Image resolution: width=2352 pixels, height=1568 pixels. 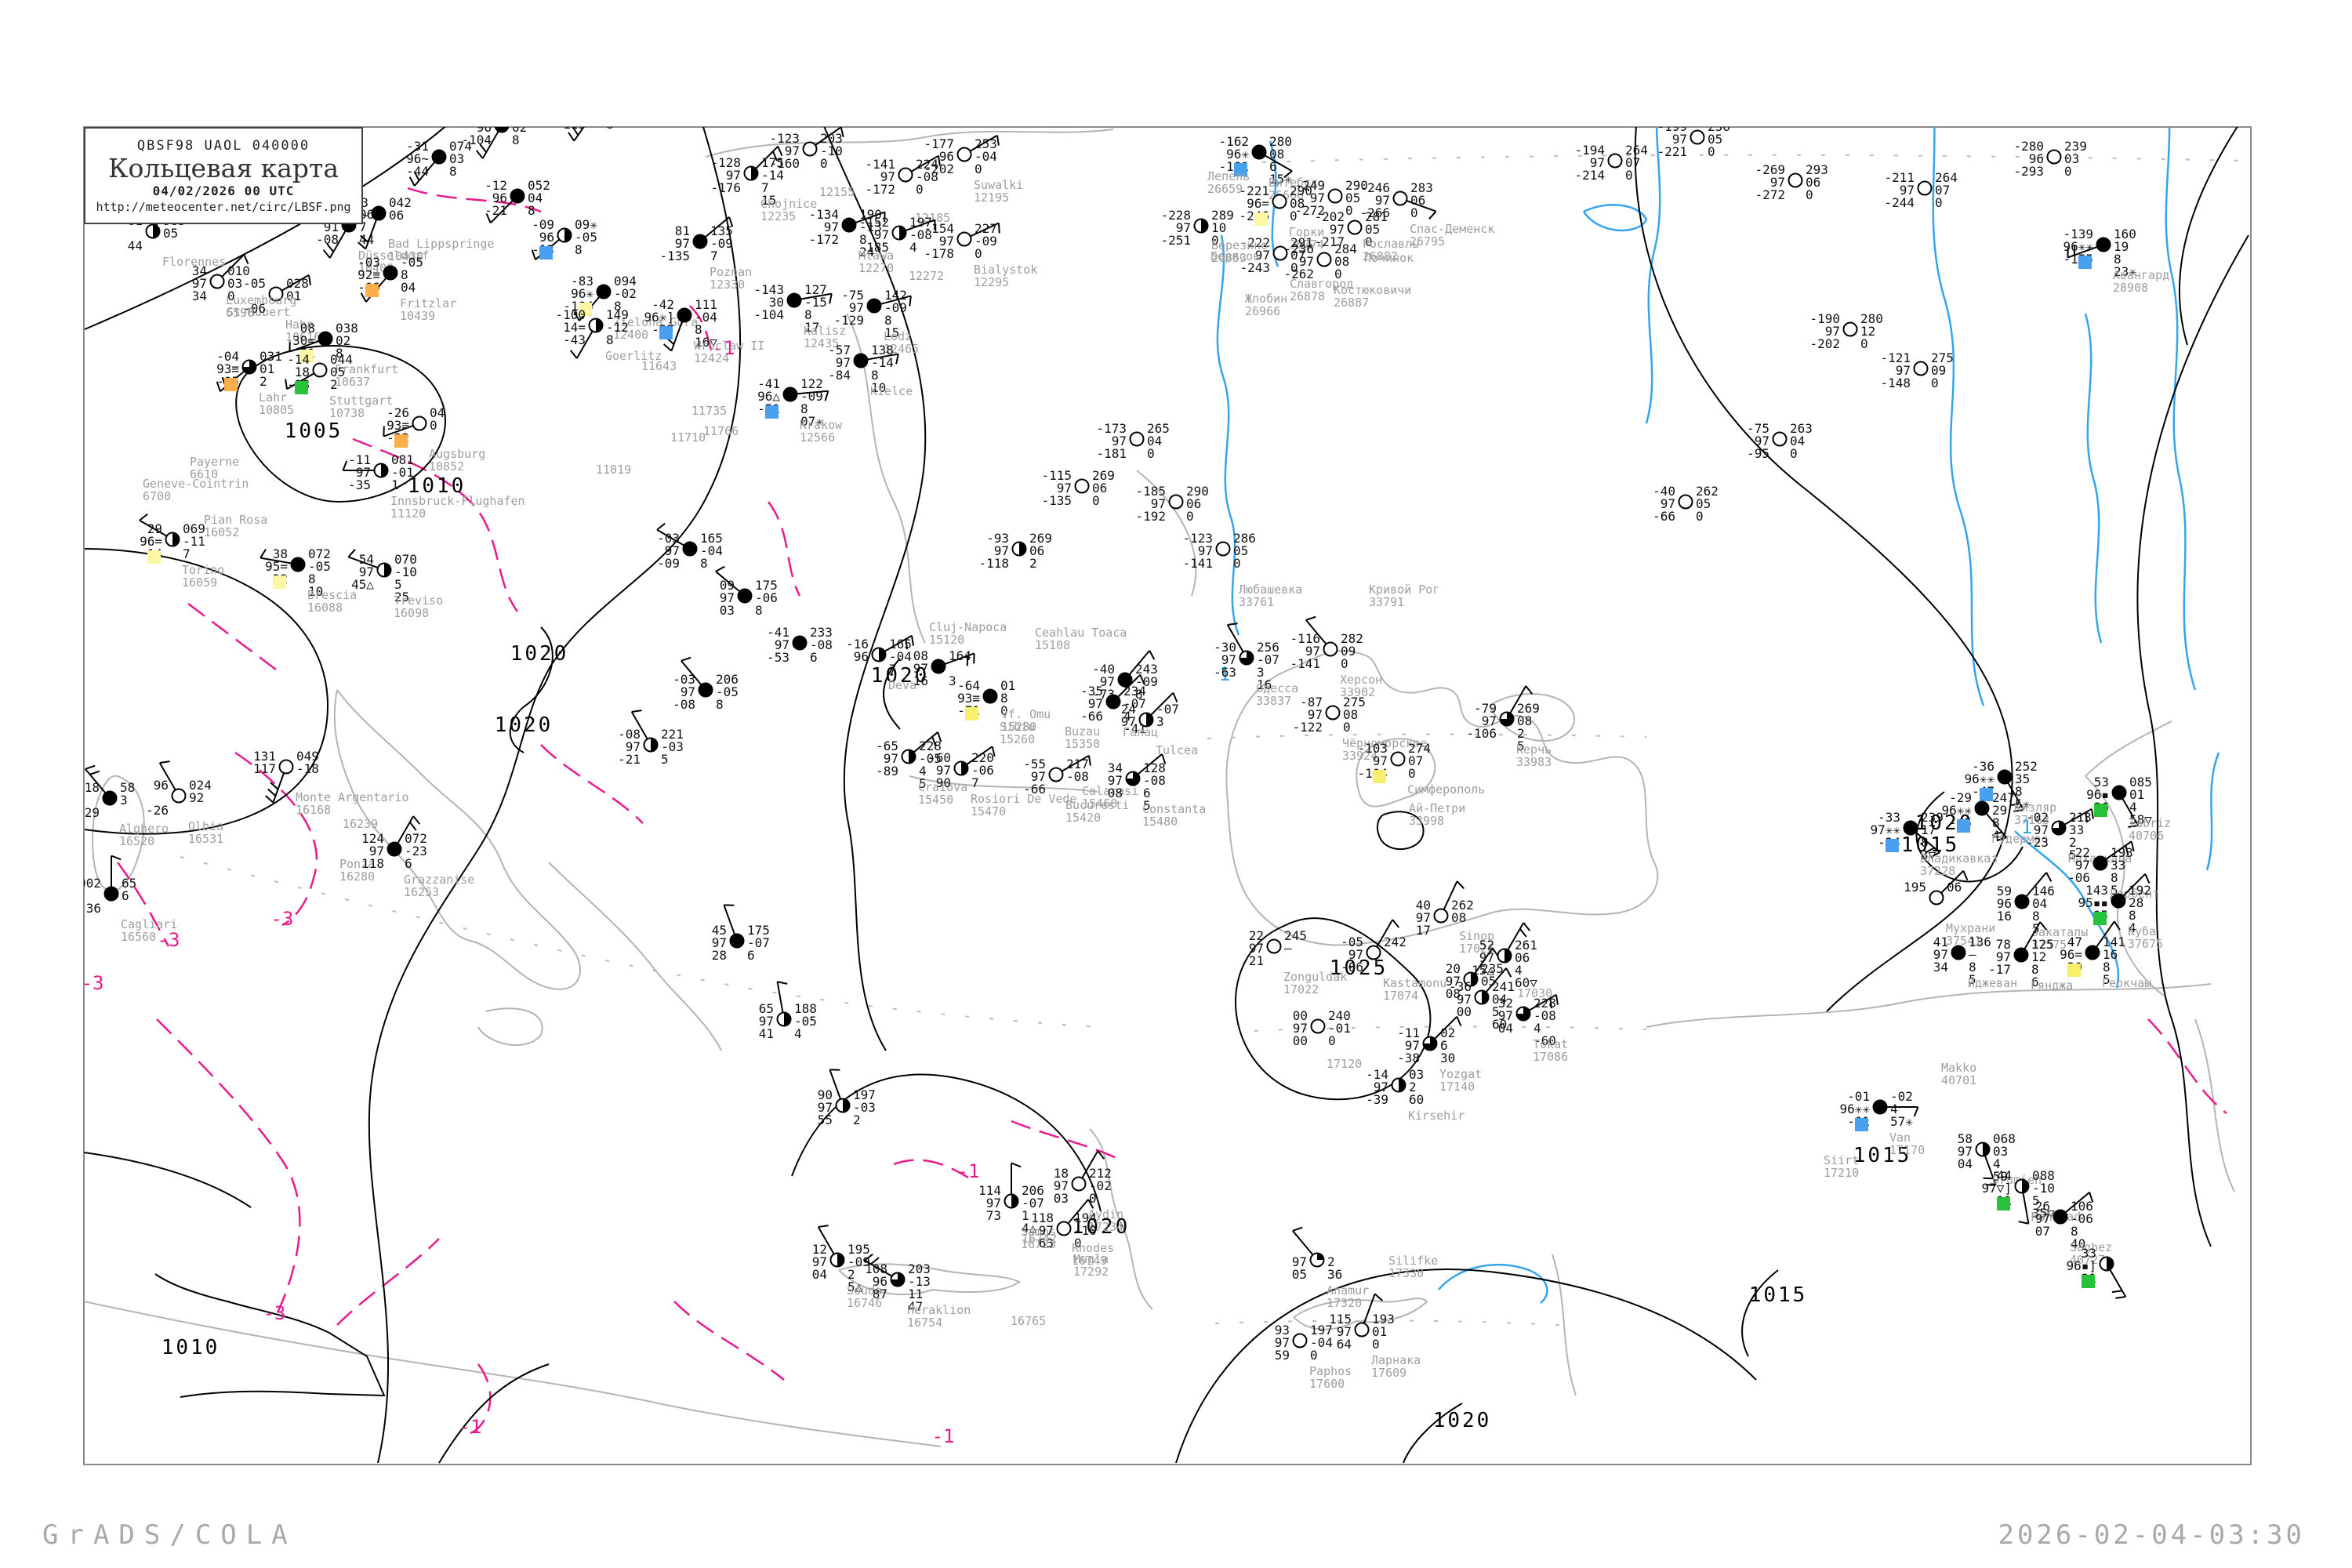 I want to click on map-text: —, so click(x=1972, y=954).